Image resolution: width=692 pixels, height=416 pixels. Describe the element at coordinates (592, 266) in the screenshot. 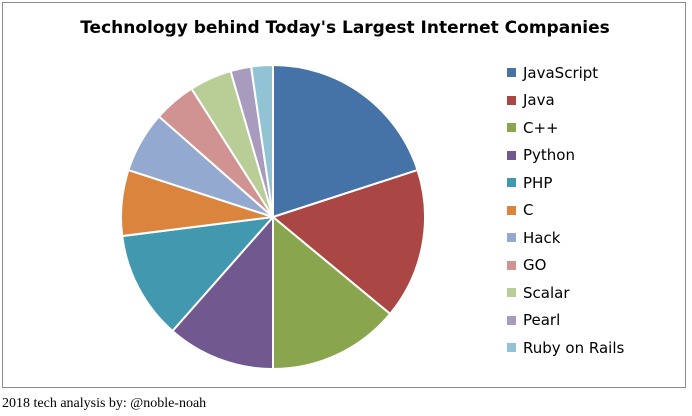

I see `legend-item-go: GO` at that location.